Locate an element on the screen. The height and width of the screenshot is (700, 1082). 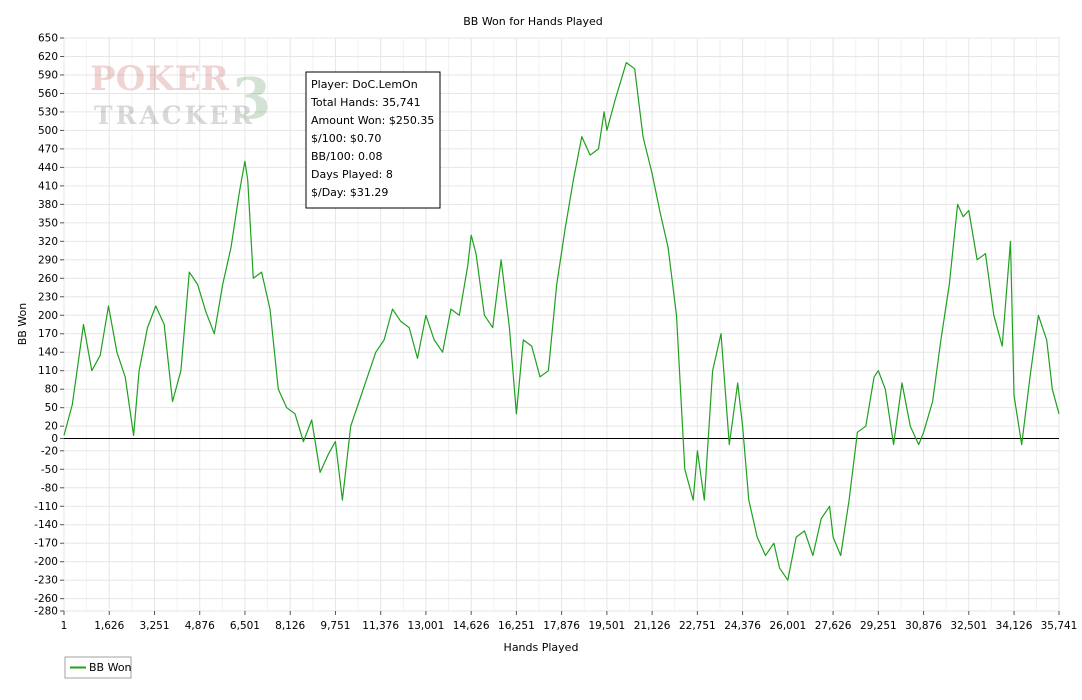
y-tick-label: -50 is located at coordinates (49, 470).